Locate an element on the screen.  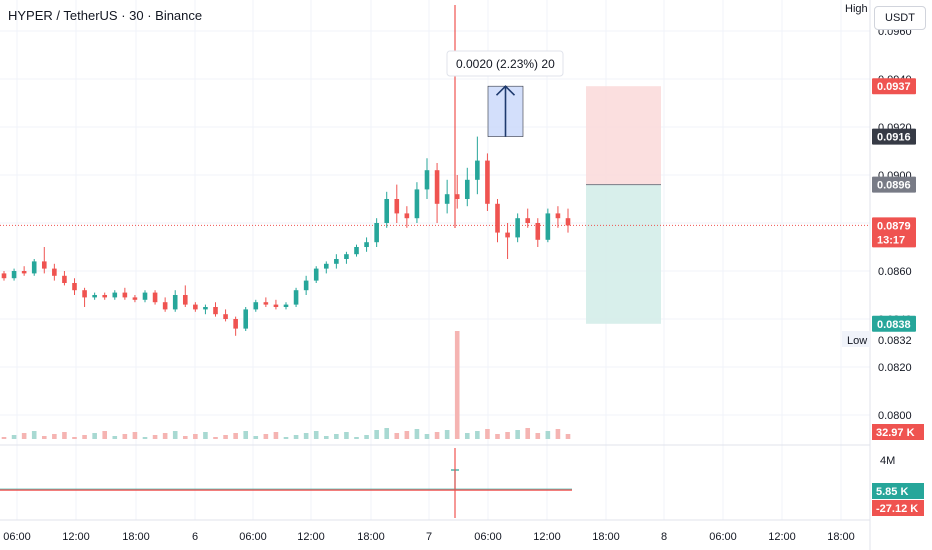
measure-arrow-icon is located at coordinates (505, 111).